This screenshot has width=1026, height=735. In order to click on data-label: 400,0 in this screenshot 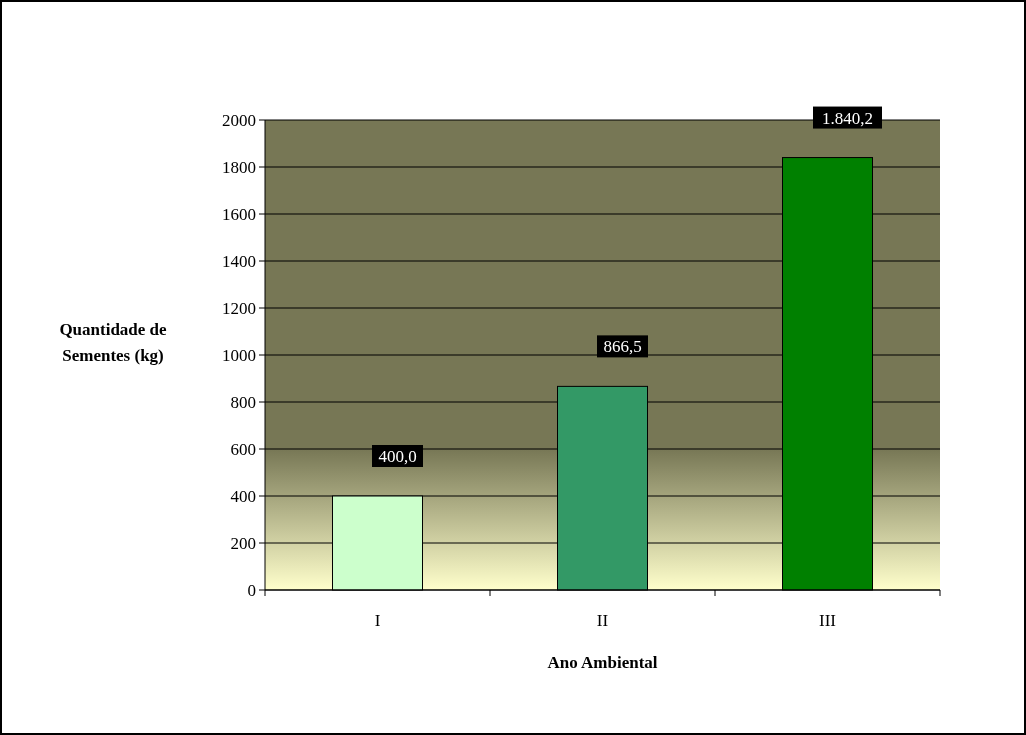, I will do `click(397, 456)`.